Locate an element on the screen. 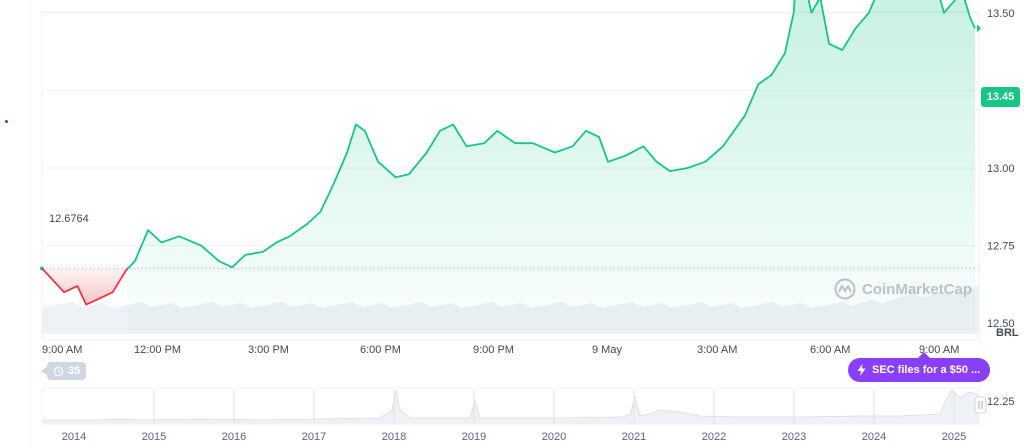 The width and height of the screenshot is (1024, 446). timeline-year-label: 2014 is located at coordinates (74, 437).